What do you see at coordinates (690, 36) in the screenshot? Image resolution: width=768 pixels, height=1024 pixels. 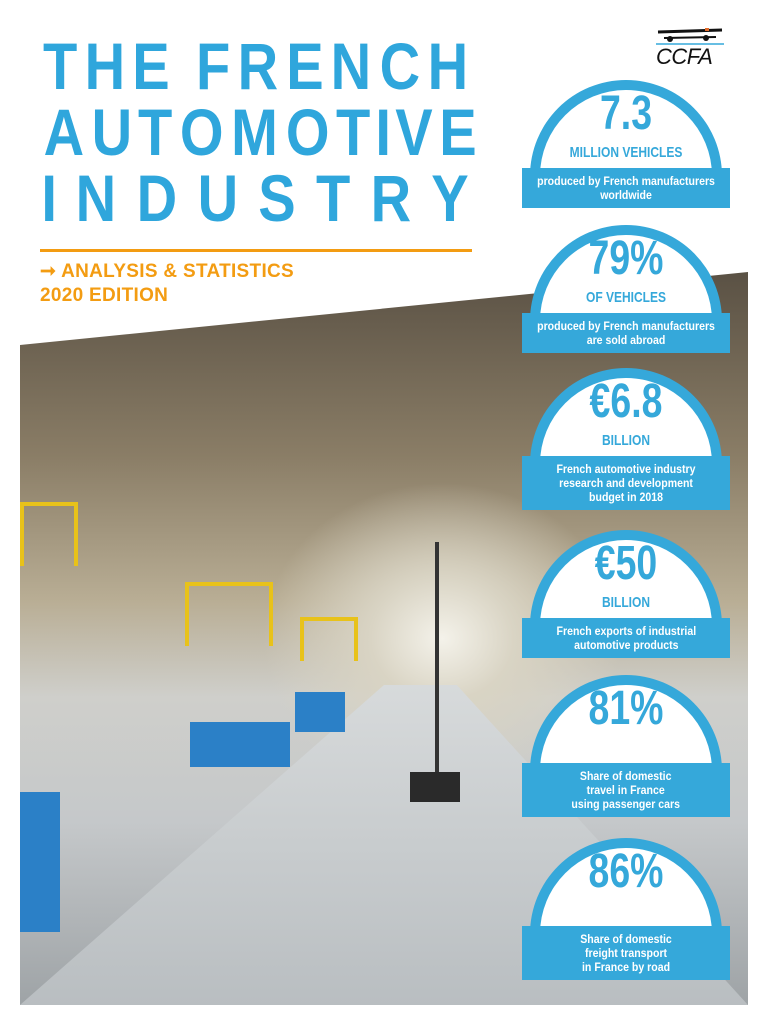 I see `car-logo-icon` at bounding box center [690, 36].